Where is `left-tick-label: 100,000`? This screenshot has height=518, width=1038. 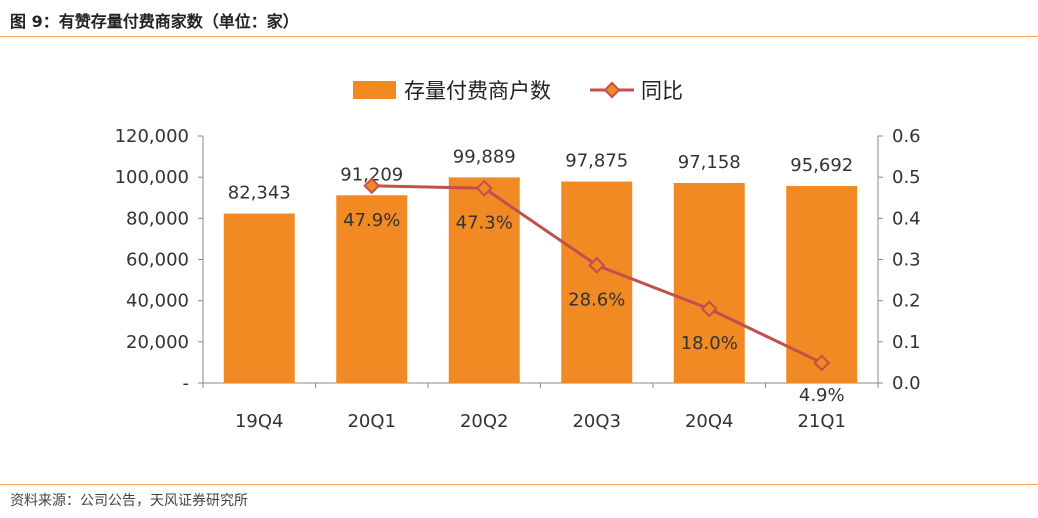 left-tick-label: 100,000 is located at coordinates (152, 177).